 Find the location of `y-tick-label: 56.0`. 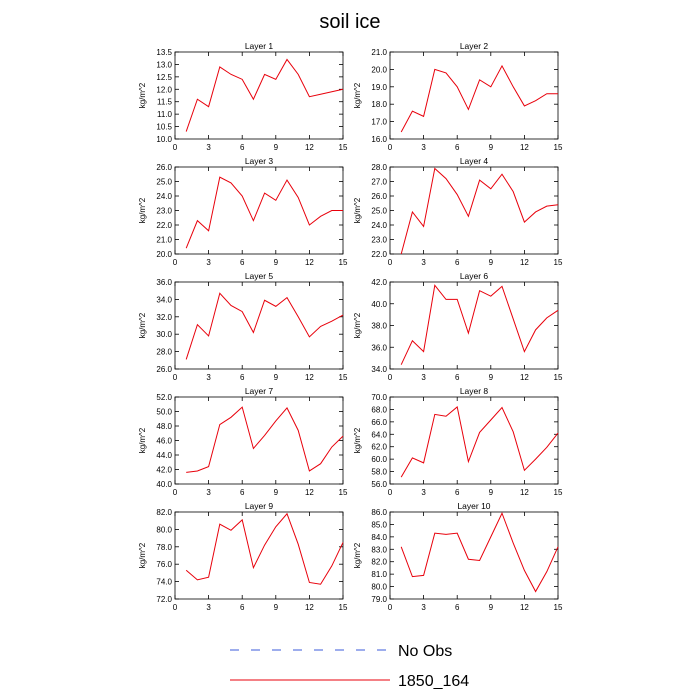

y-tick-label: 56.0 is located at coordinates (379, 484).